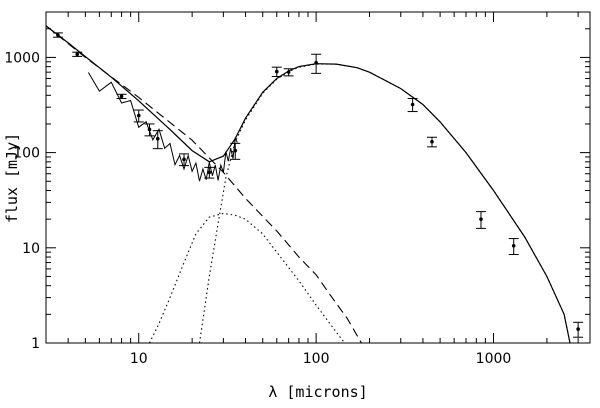 Image resolution: width=600 pixels, height=408 pixels. Describe the element at coordinates (35, 344) in the screenshot. I see `y-tick-label: 1` at that location.